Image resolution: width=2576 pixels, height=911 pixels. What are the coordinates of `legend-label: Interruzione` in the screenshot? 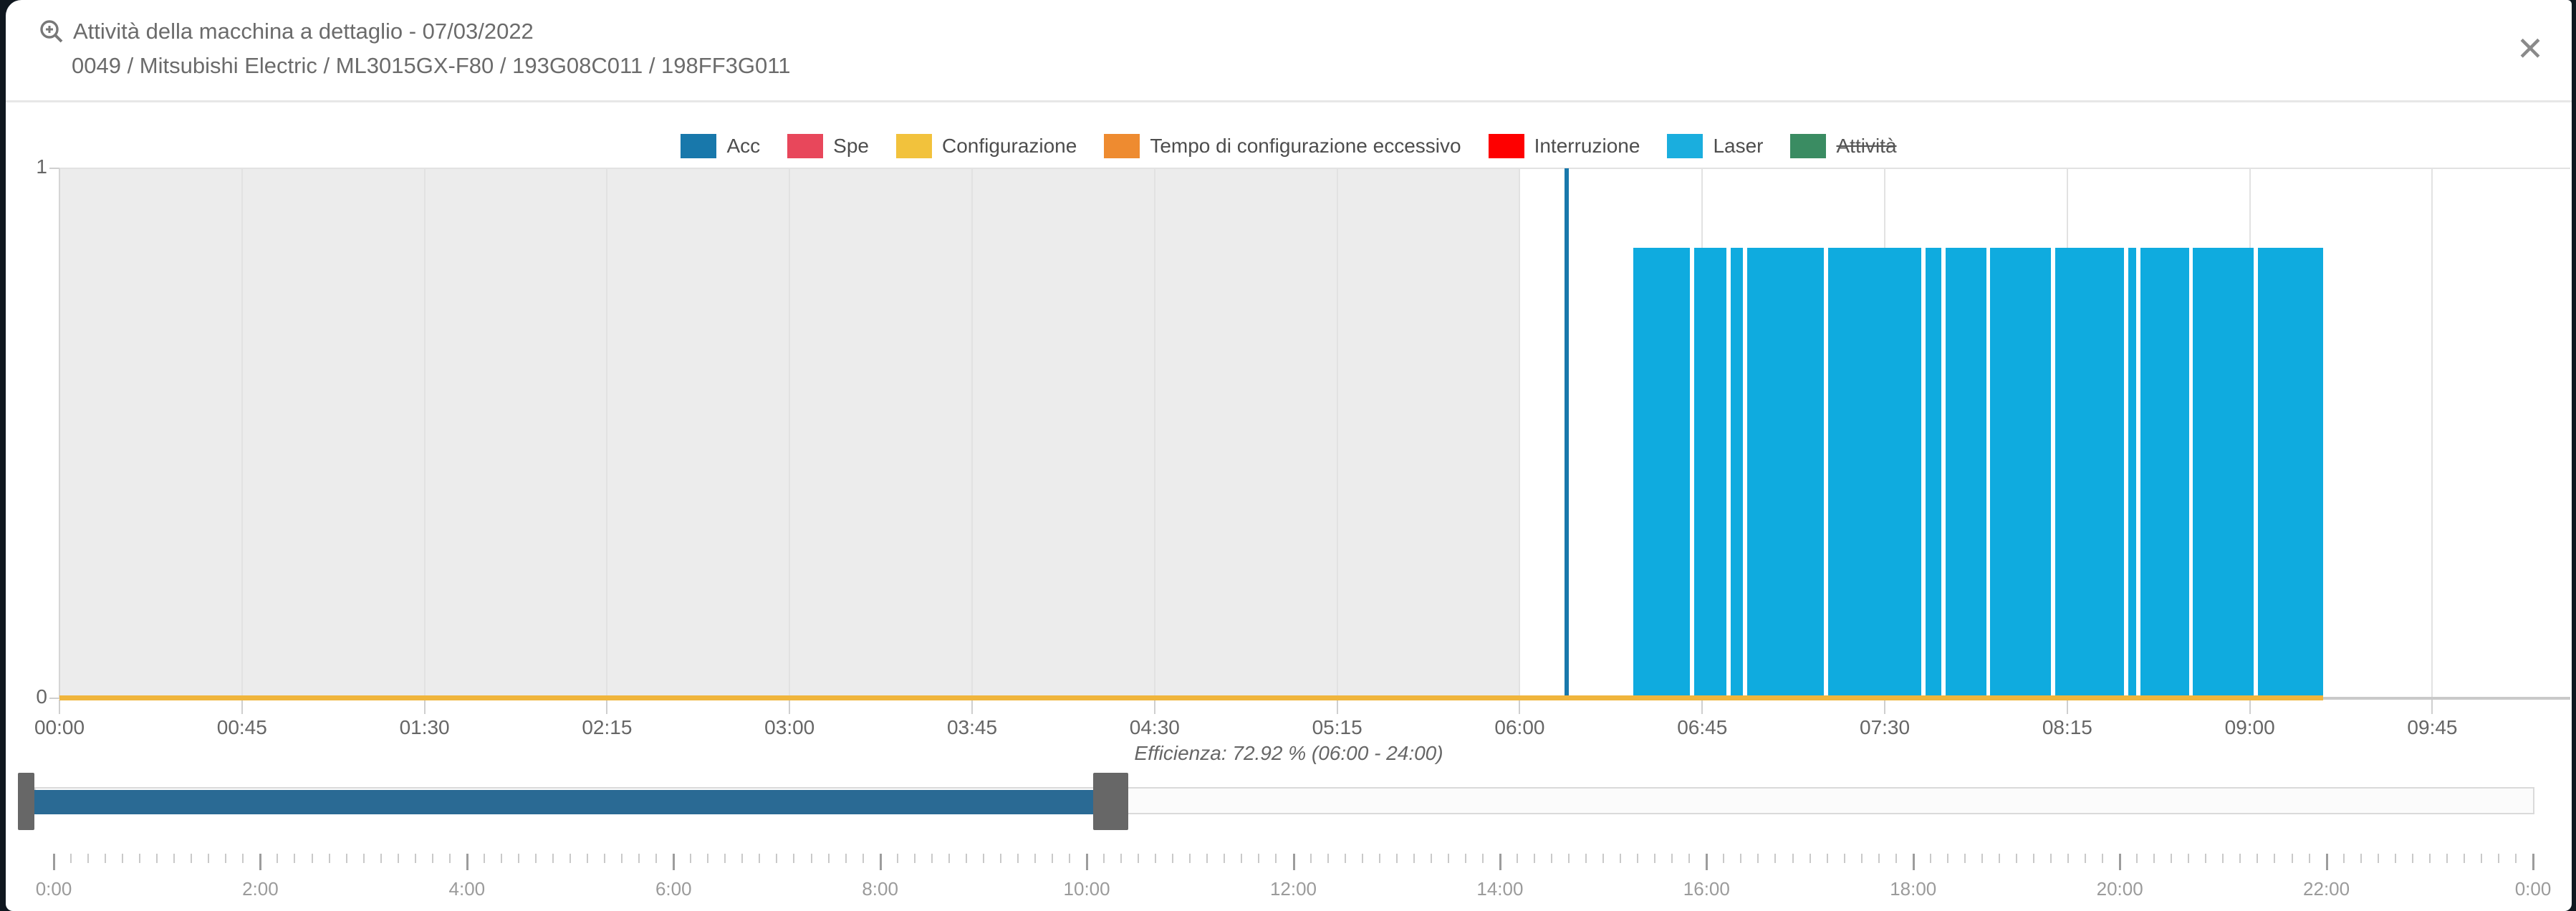 It's located at (1587, 146).